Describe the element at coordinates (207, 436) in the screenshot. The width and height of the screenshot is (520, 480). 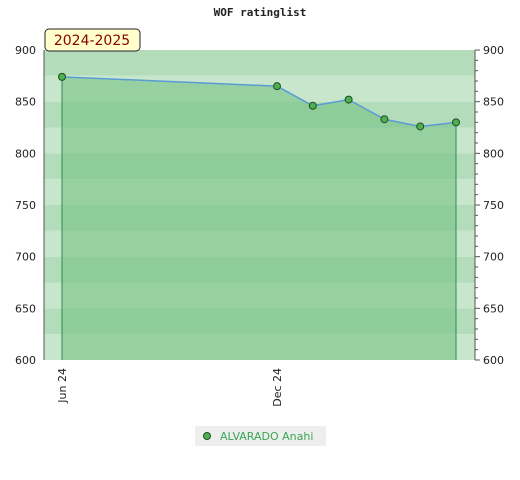
I see `legend-marker-icon` at that location.